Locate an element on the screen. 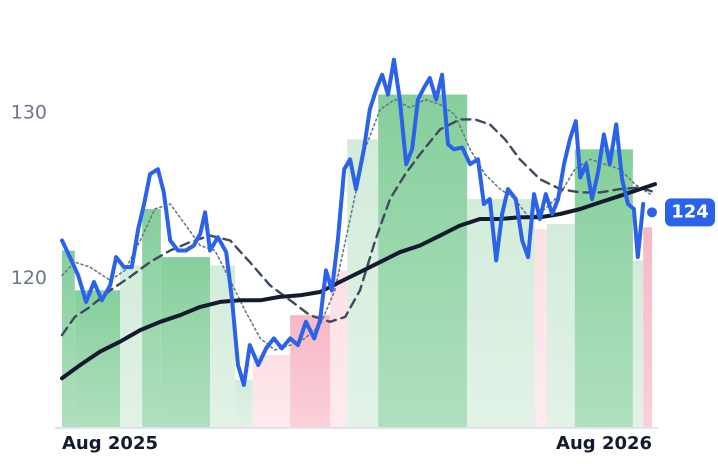  last-value-label: 124 is located at coordinates (690, 211).